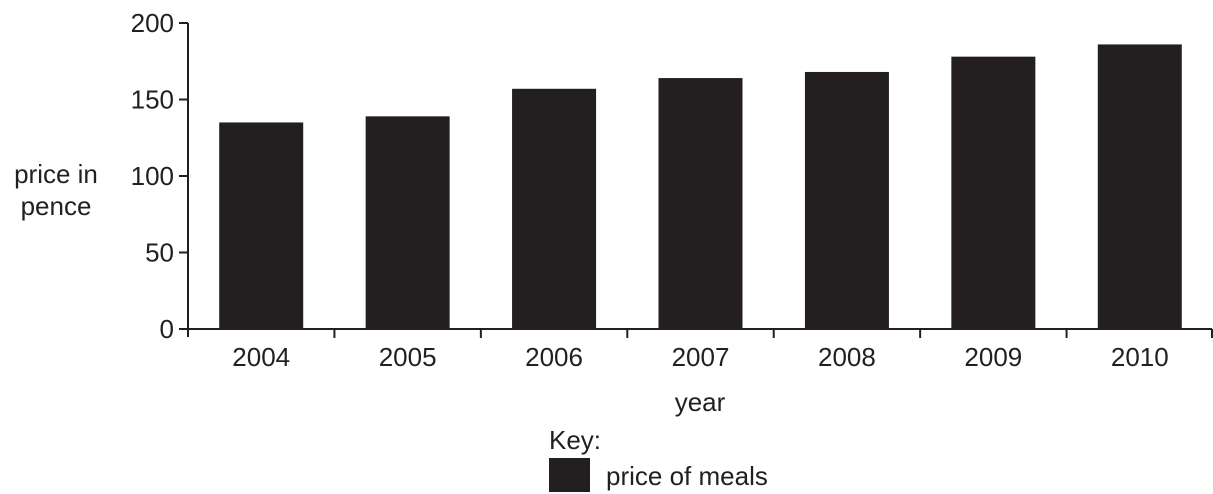 This screenshot has width=1213, height=494. What do you see at coordinates (847, 357) in the screenshot?
I see `x-tick-label: 2008` at bounding box center [847, 357].